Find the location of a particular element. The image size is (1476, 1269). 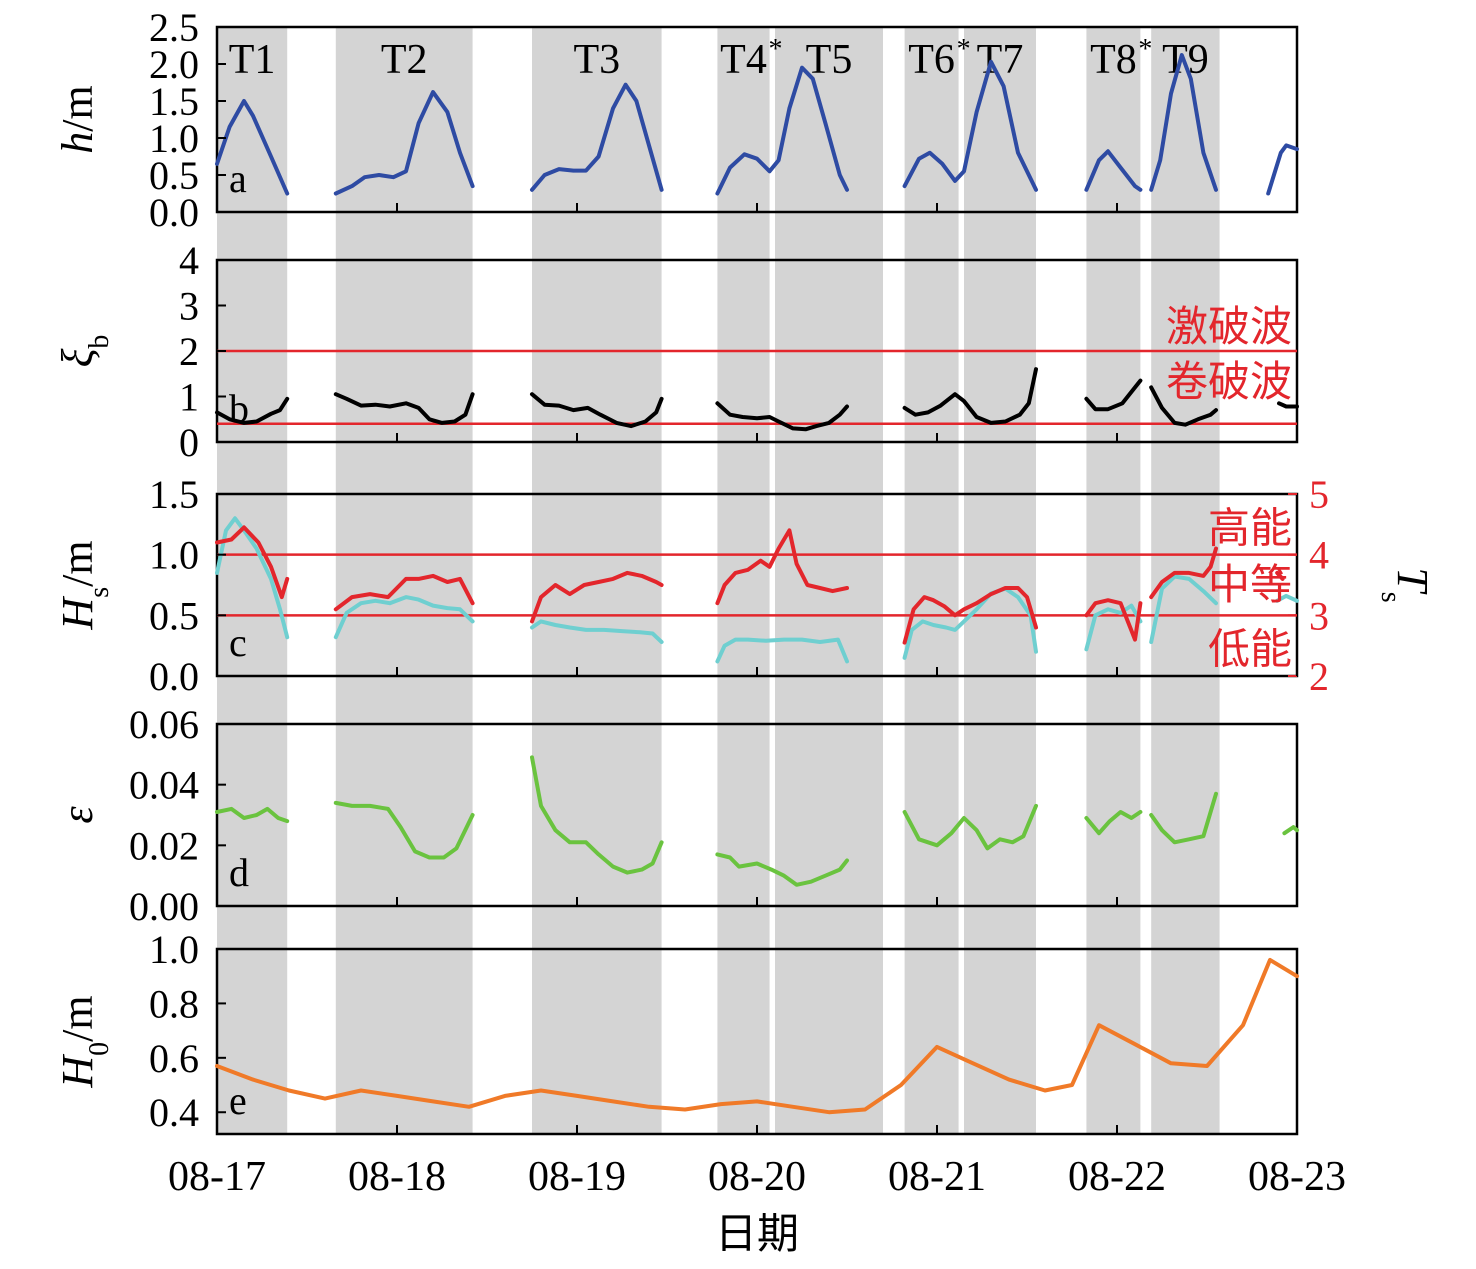

y-axis-title: Hs/m is located at coordinates (84, 585).